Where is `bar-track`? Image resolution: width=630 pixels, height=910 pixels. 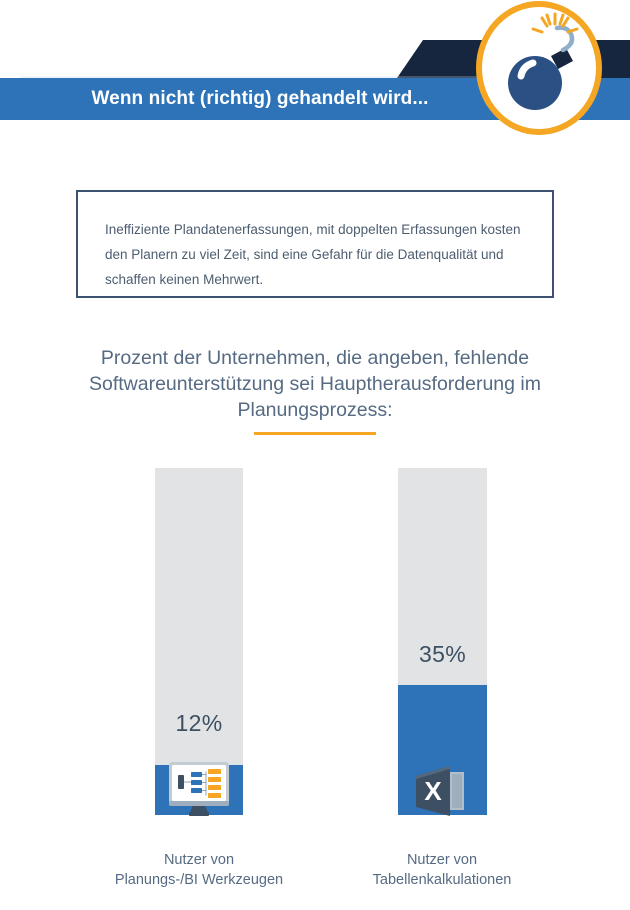
bar-track is located at coordinates (199, 641).